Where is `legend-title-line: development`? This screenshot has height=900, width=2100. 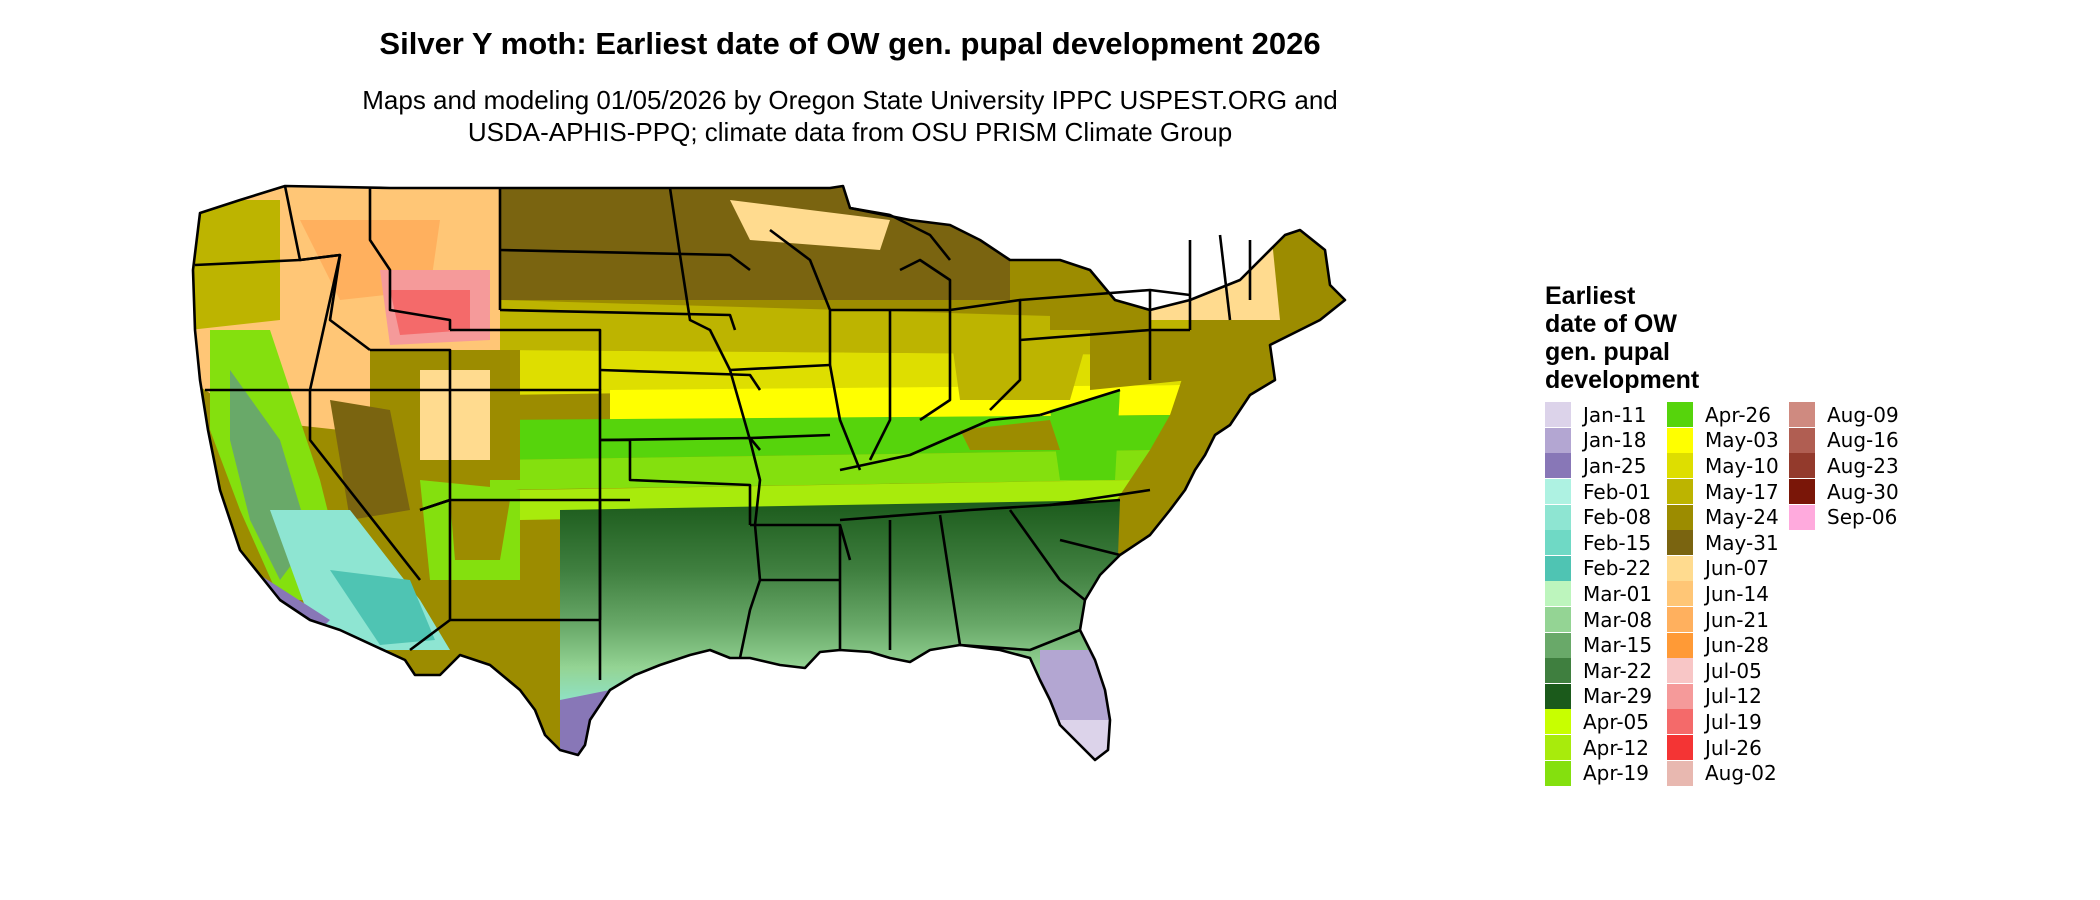 legend-title-line: development is located at coordinates (1622, 380).